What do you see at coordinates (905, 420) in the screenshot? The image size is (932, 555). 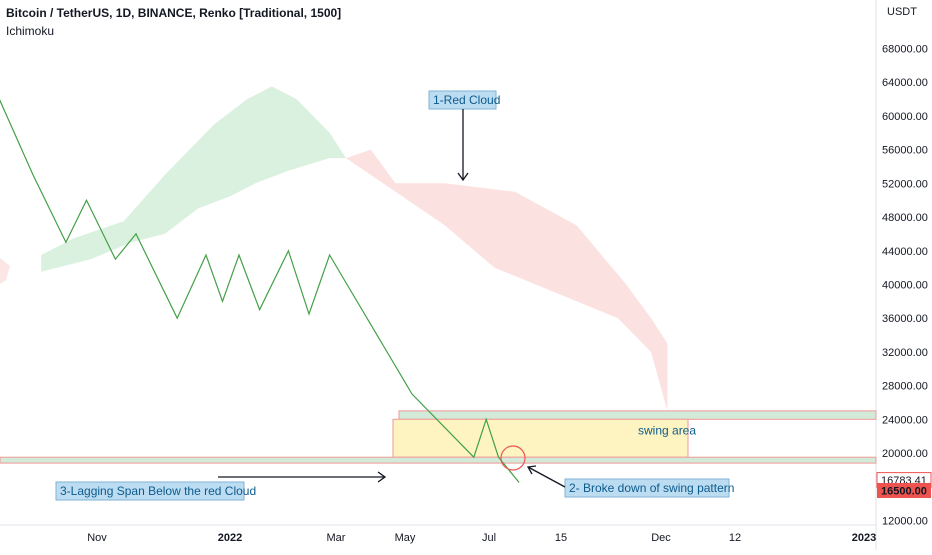 I see `price-tick-label: 24000.00` at bounding box center [905, 420].